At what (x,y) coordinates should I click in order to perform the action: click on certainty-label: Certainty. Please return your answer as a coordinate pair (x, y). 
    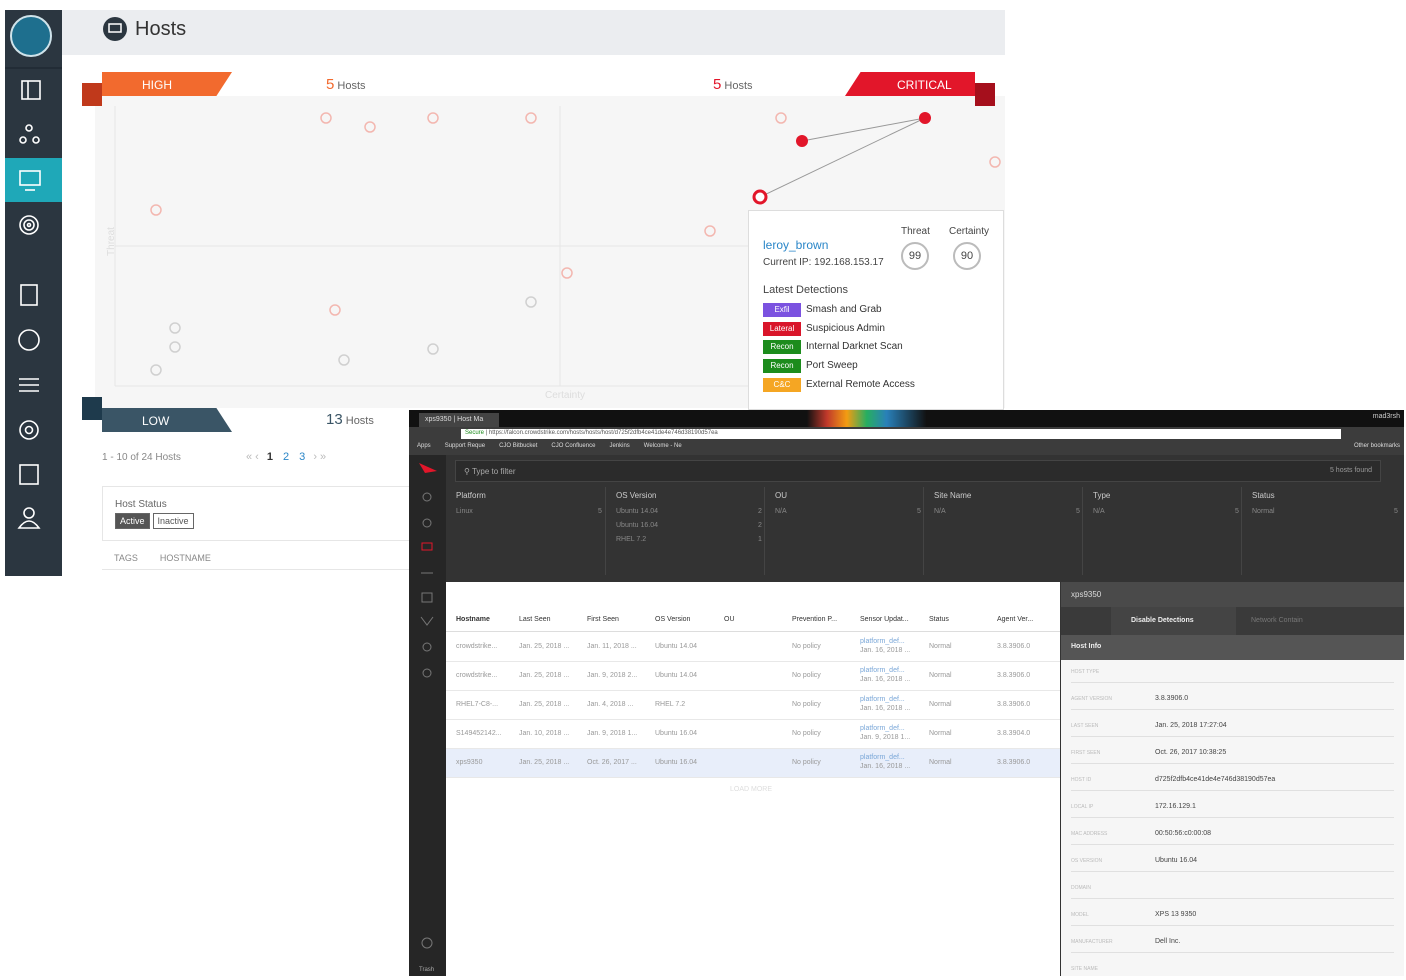
    Looking at the image, I should click on (969, 231).